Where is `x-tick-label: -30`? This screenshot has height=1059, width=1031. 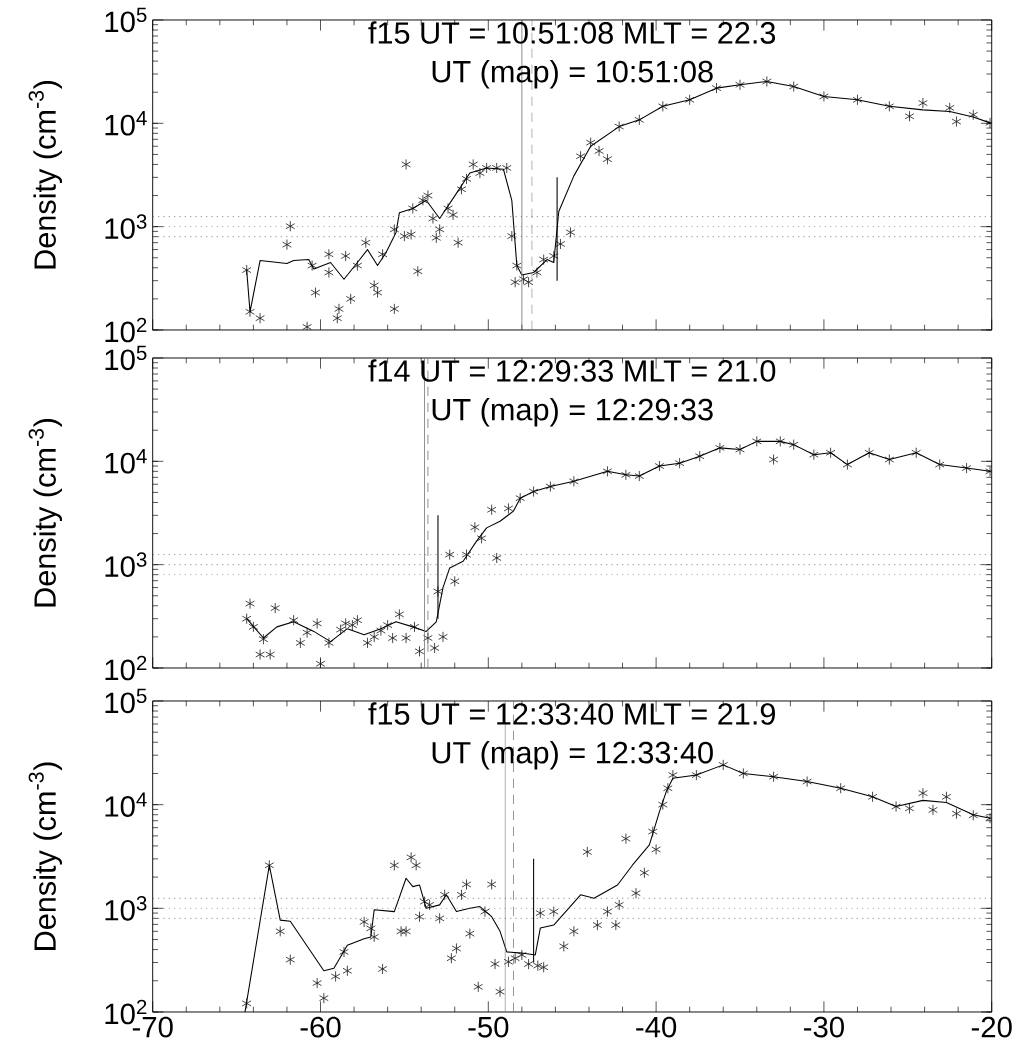 x-tick-label: -30 is located at coordinates (824, 1027).